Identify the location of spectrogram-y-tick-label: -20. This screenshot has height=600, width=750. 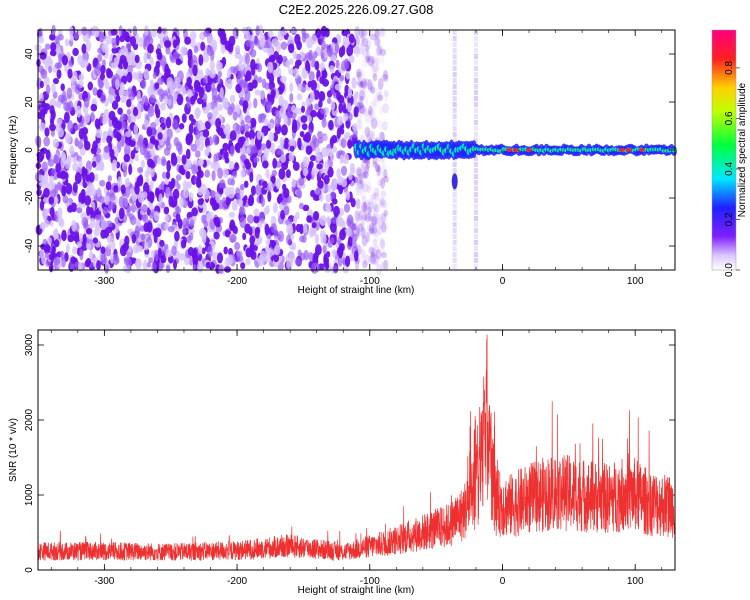
(29, 197).